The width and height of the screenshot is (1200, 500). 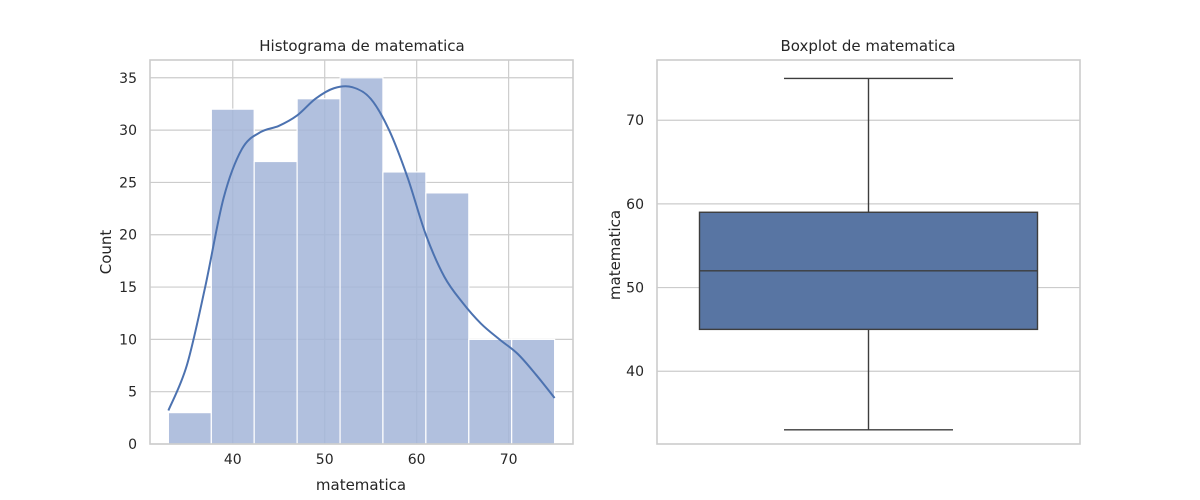 What do you see at coordinates (635, 372) in the screenshot?
I see `y-tick-label: 40` at bounding box center [635, 372].